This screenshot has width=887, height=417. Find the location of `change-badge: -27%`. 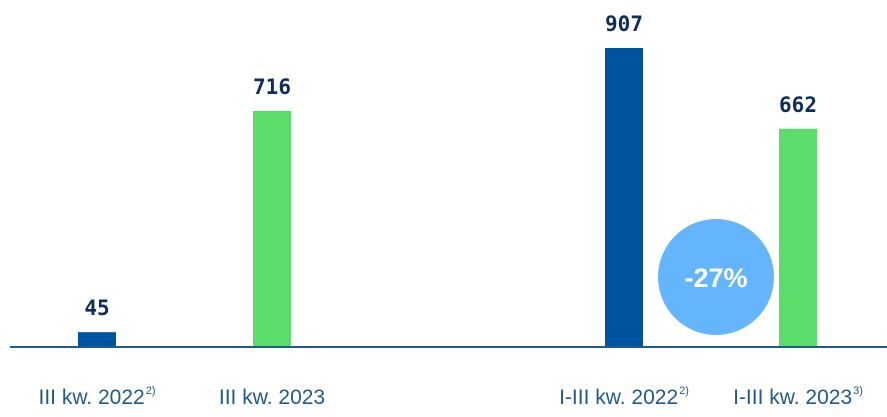

change-badge: -27% is located at coordinates (716, 277).